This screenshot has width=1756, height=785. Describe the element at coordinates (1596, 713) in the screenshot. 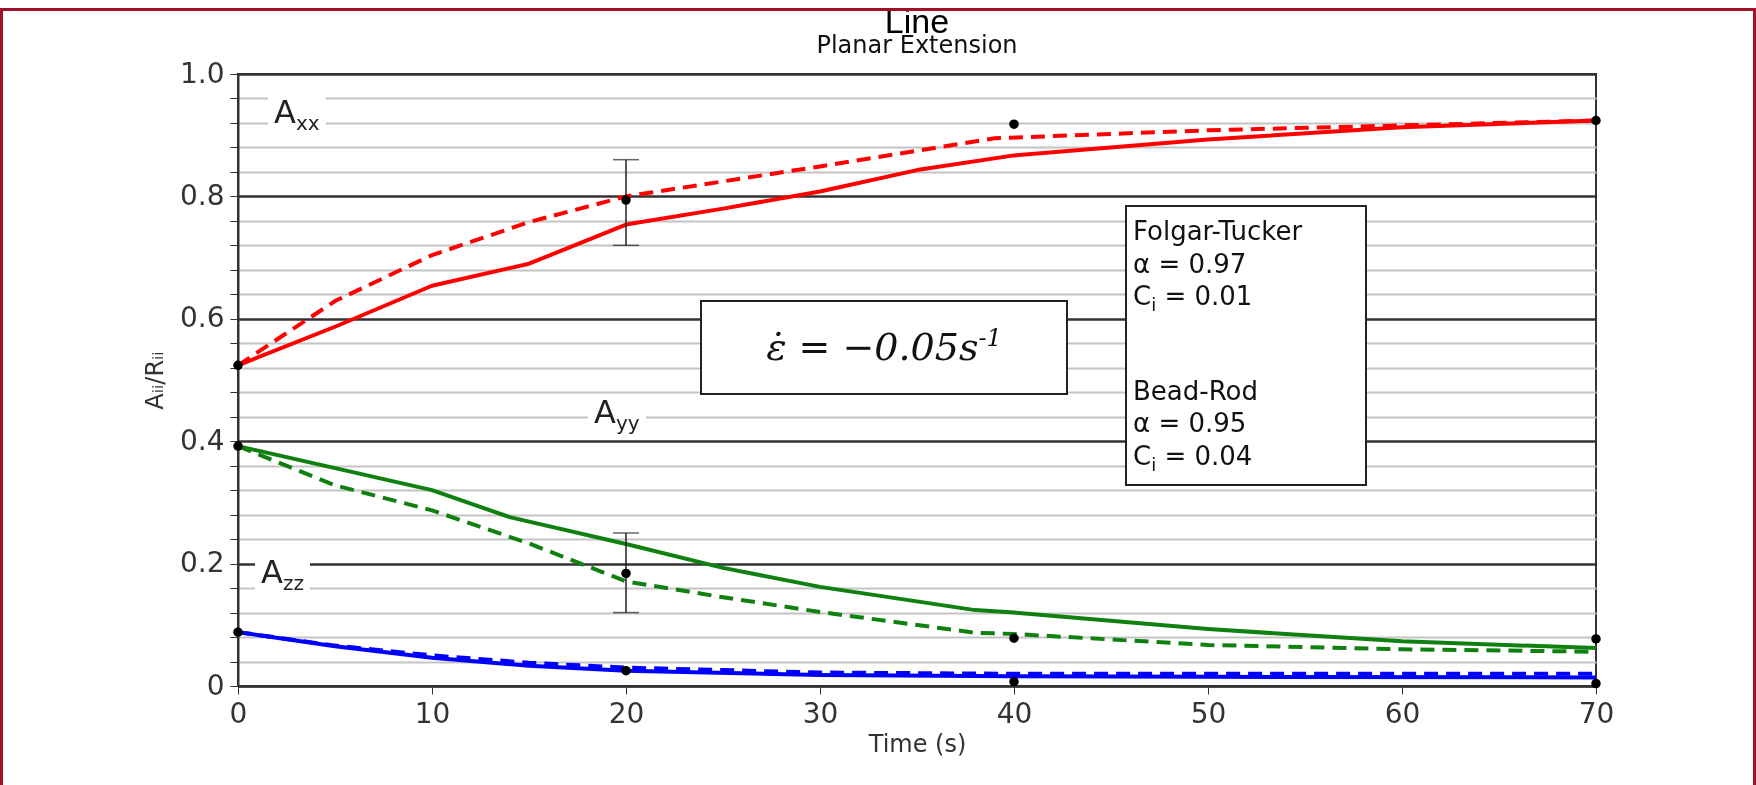

I see `x-tick-label: 70` at that location.